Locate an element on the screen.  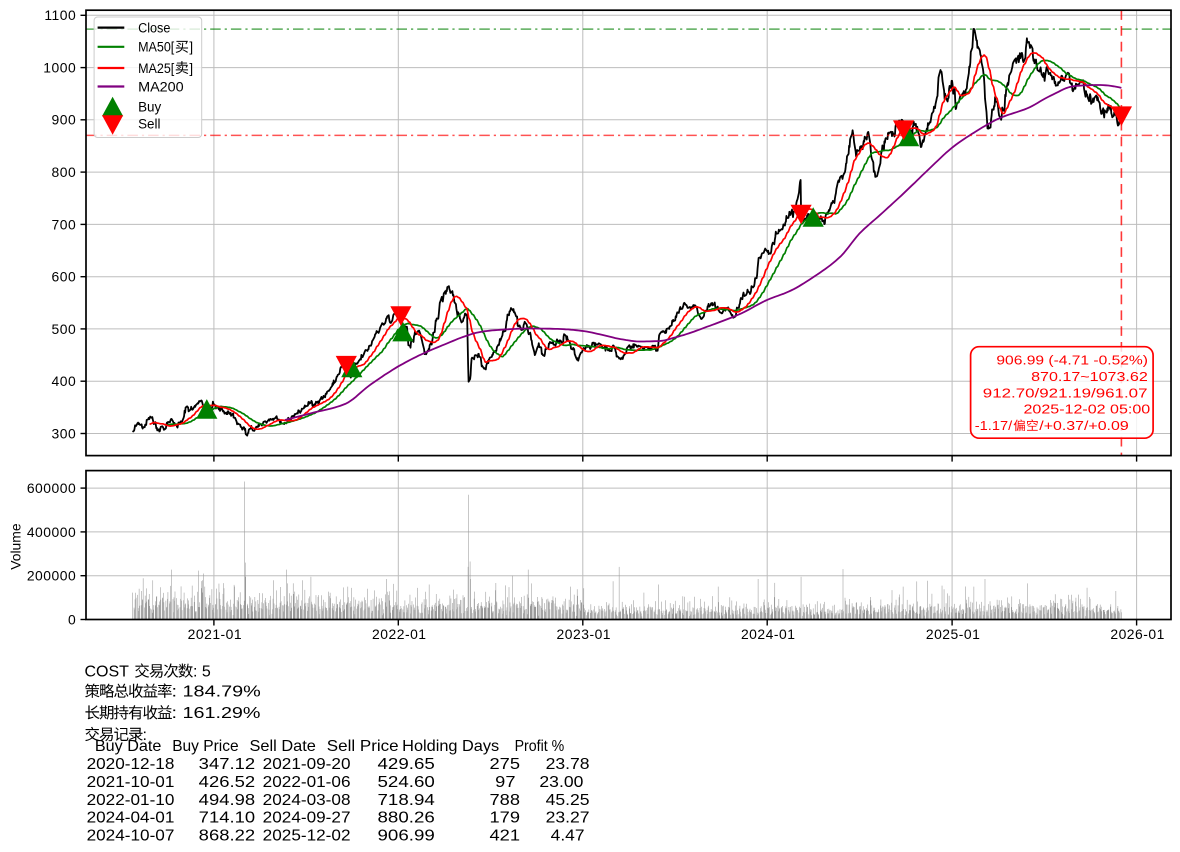
svg-text:: 184.79%: : 184.79% is located at coordinates (216, 692).